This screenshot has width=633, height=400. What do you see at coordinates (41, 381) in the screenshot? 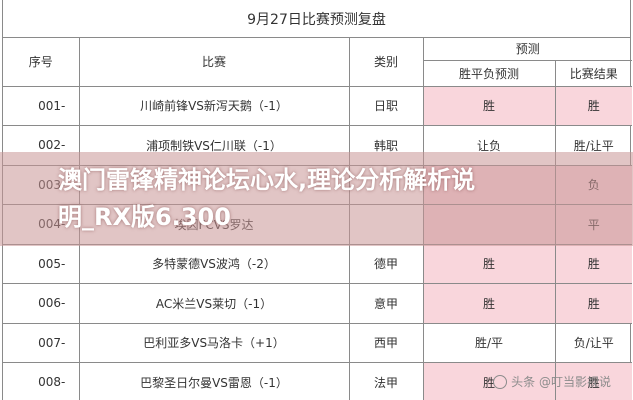
I see `row-no: 008-` at bounding box center [41, 381].